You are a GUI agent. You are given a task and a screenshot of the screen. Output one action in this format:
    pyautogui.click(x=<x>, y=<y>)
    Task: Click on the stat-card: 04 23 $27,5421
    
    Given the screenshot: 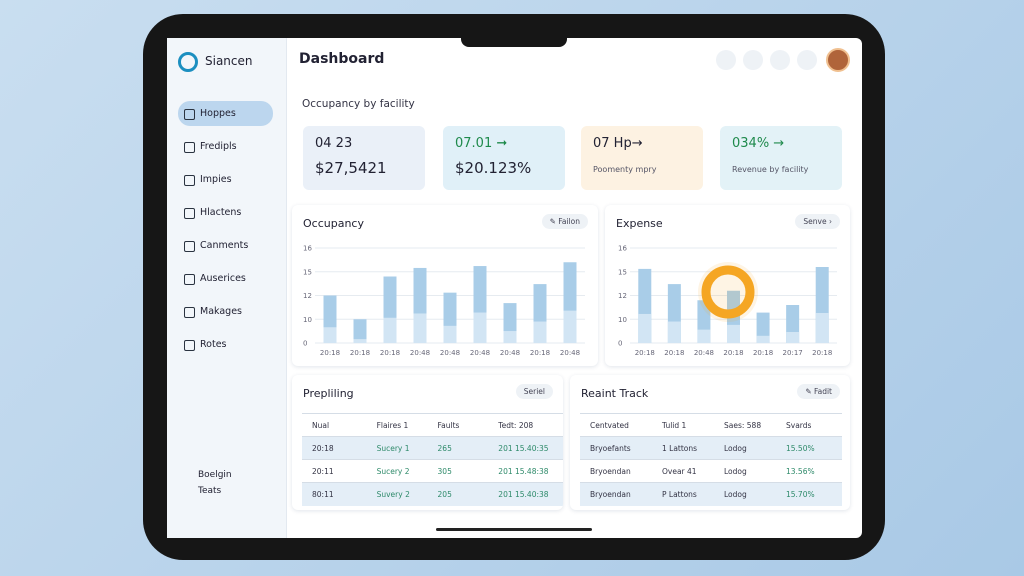 What is the action you would take?
    pyautogui.click(x=364, y=158)
    